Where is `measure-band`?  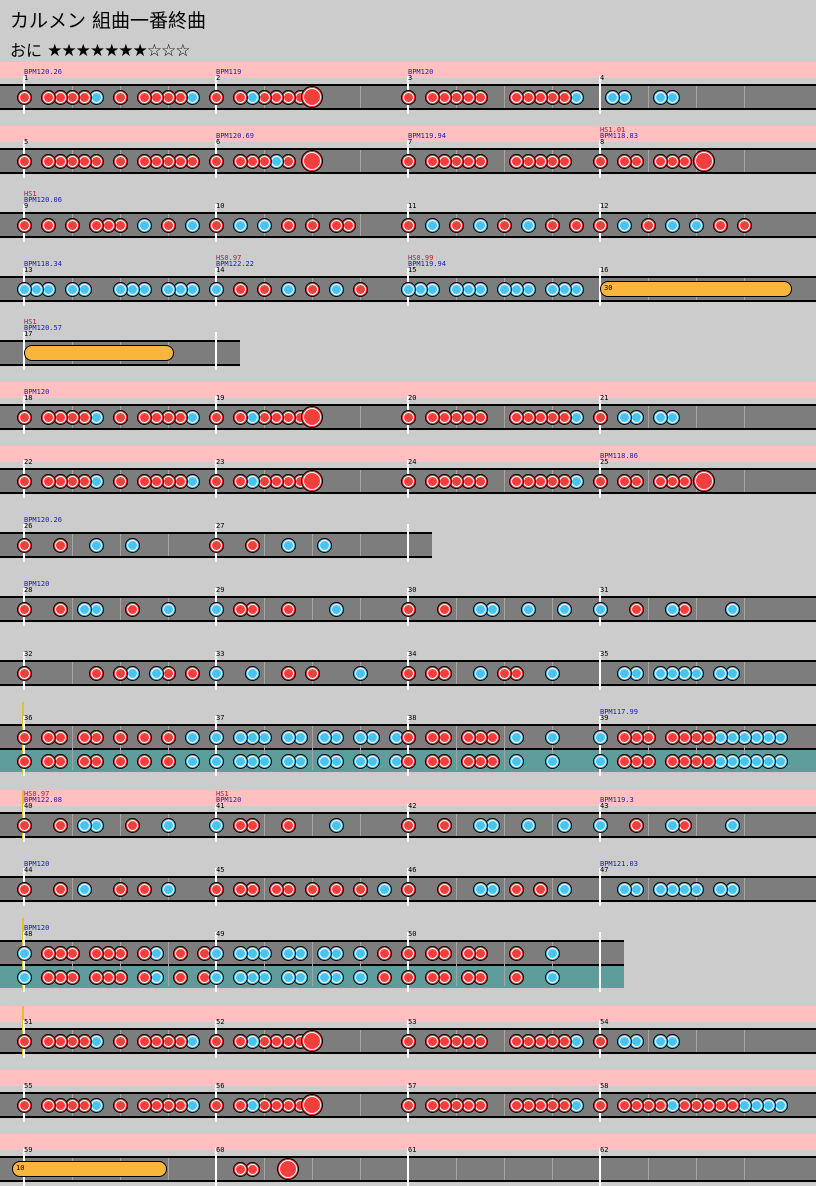 measure-band is located at coordinates (408, 454).